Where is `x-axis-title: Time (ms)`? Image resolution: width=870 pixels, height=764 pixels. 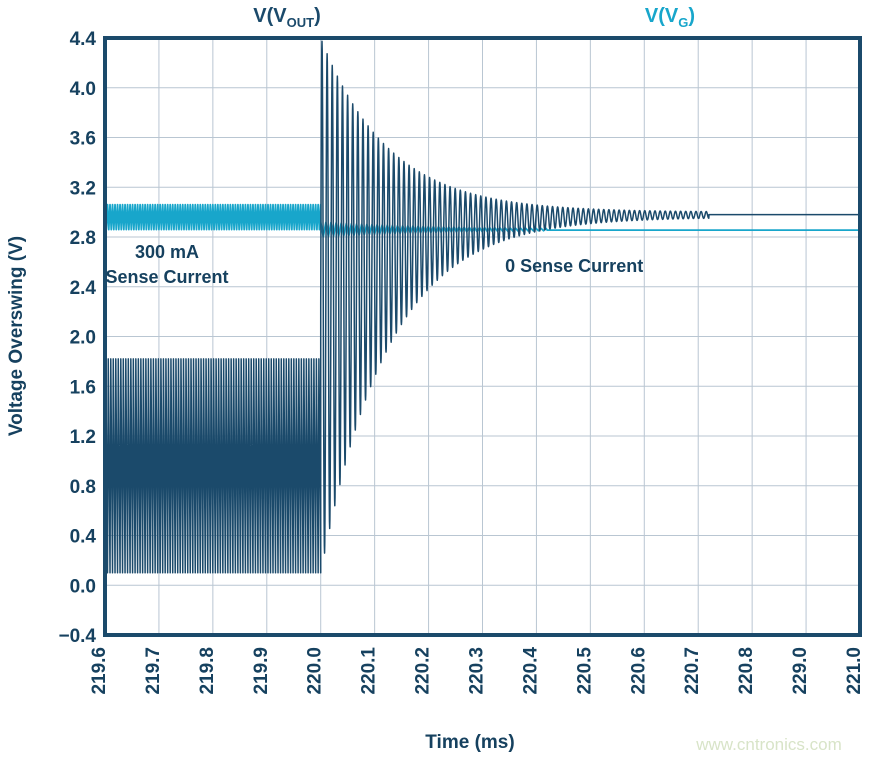 x-axis-title: Time (ms) is located at coordinates (469, 742).